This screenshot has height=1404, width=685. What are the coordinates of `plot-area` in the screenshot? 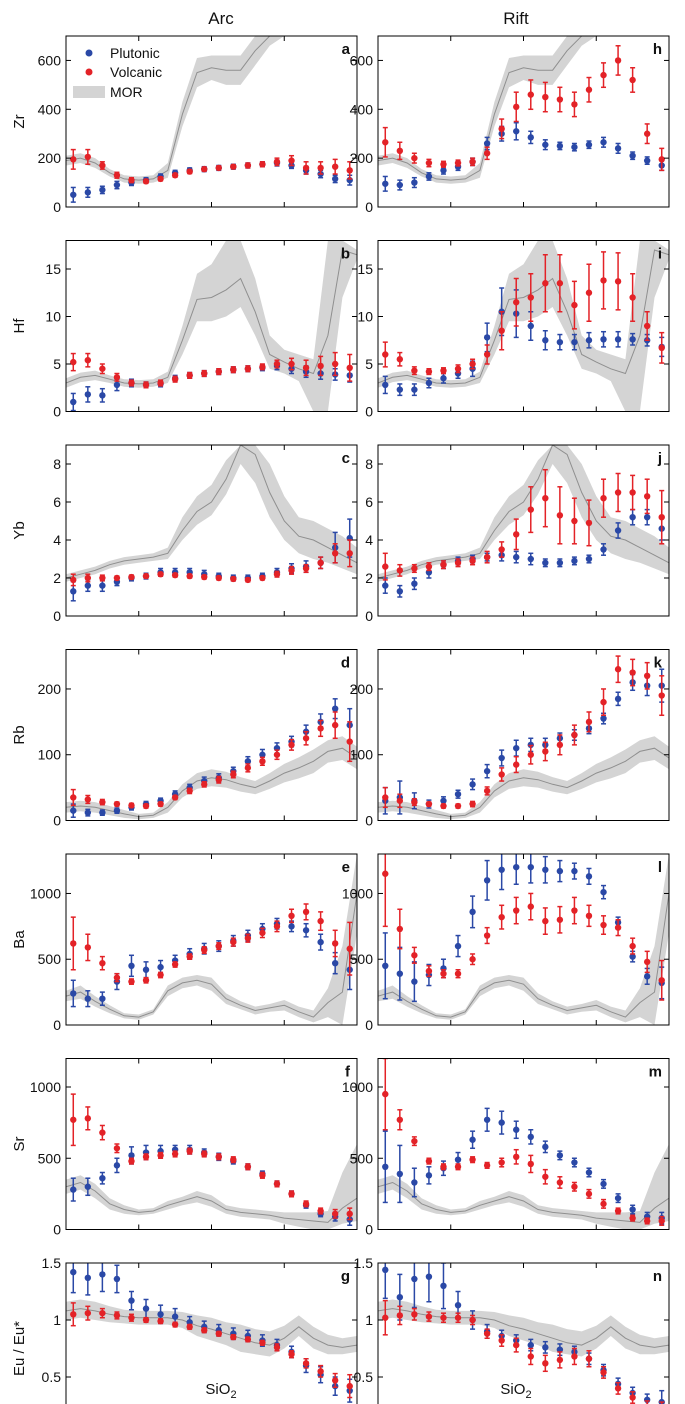 It's located at (523, 1144).